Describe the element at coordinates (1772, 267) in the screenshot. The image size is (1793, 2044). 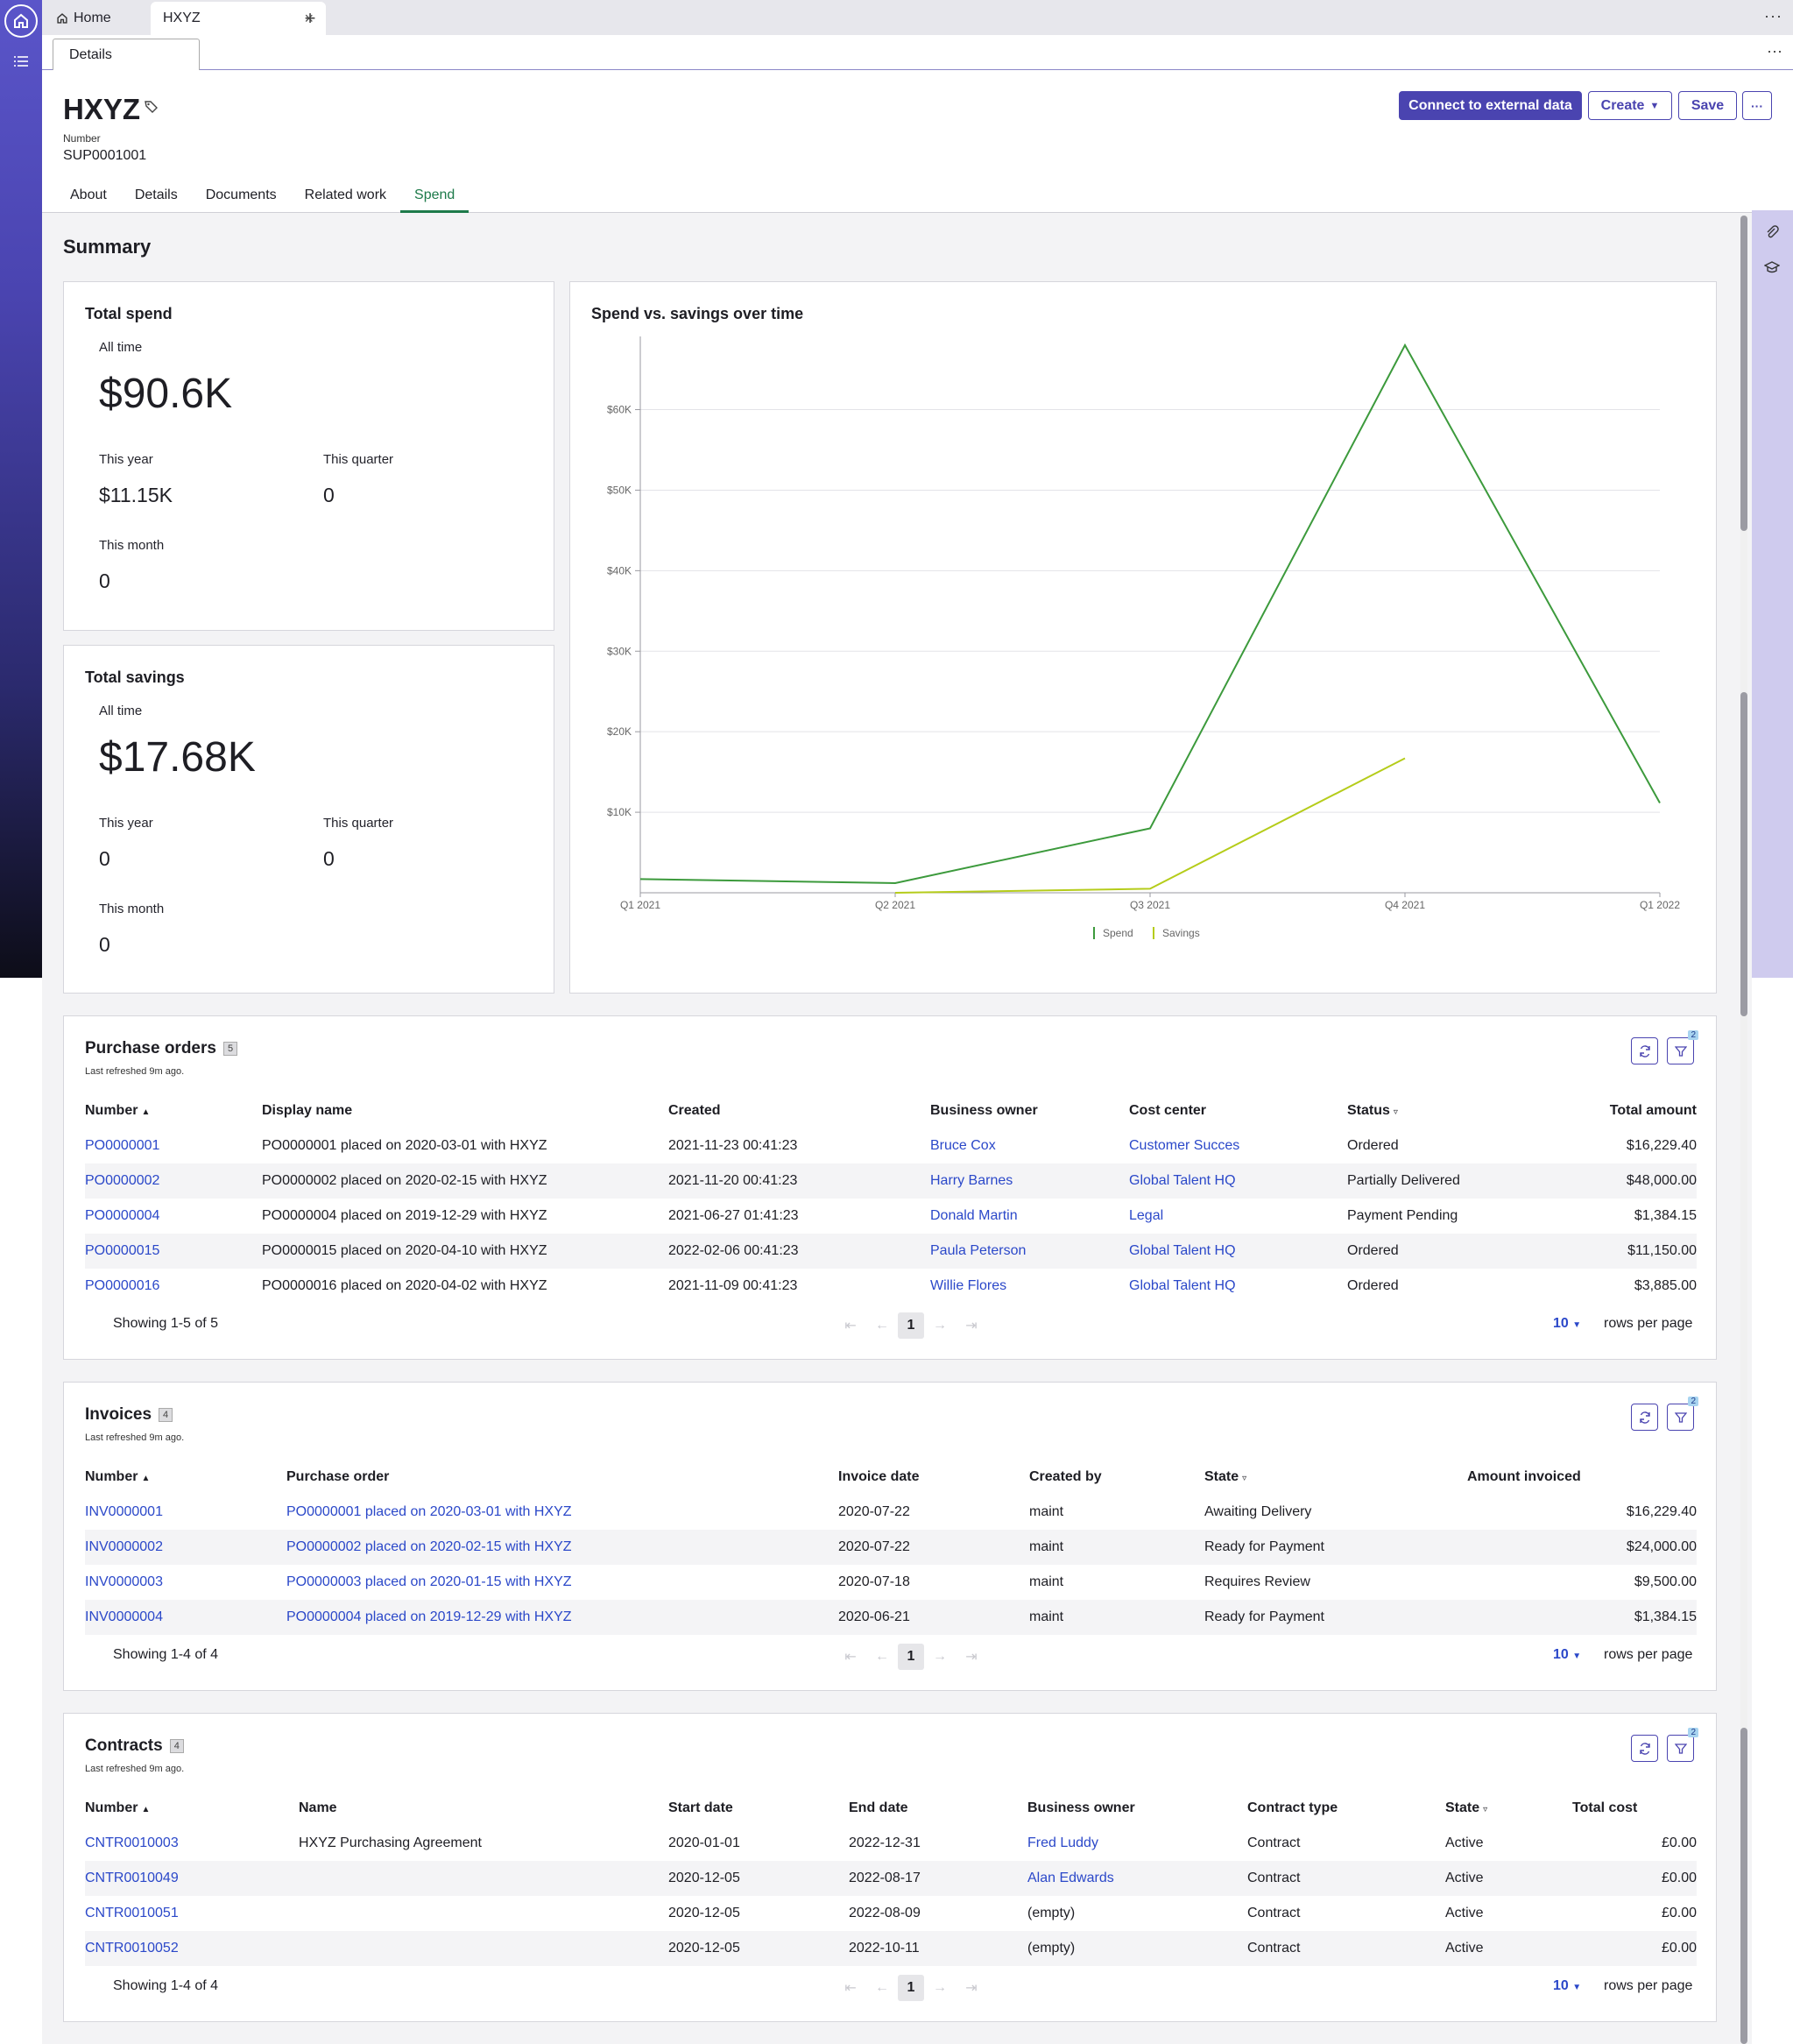
I see `graduation-cap-icon` at that location.